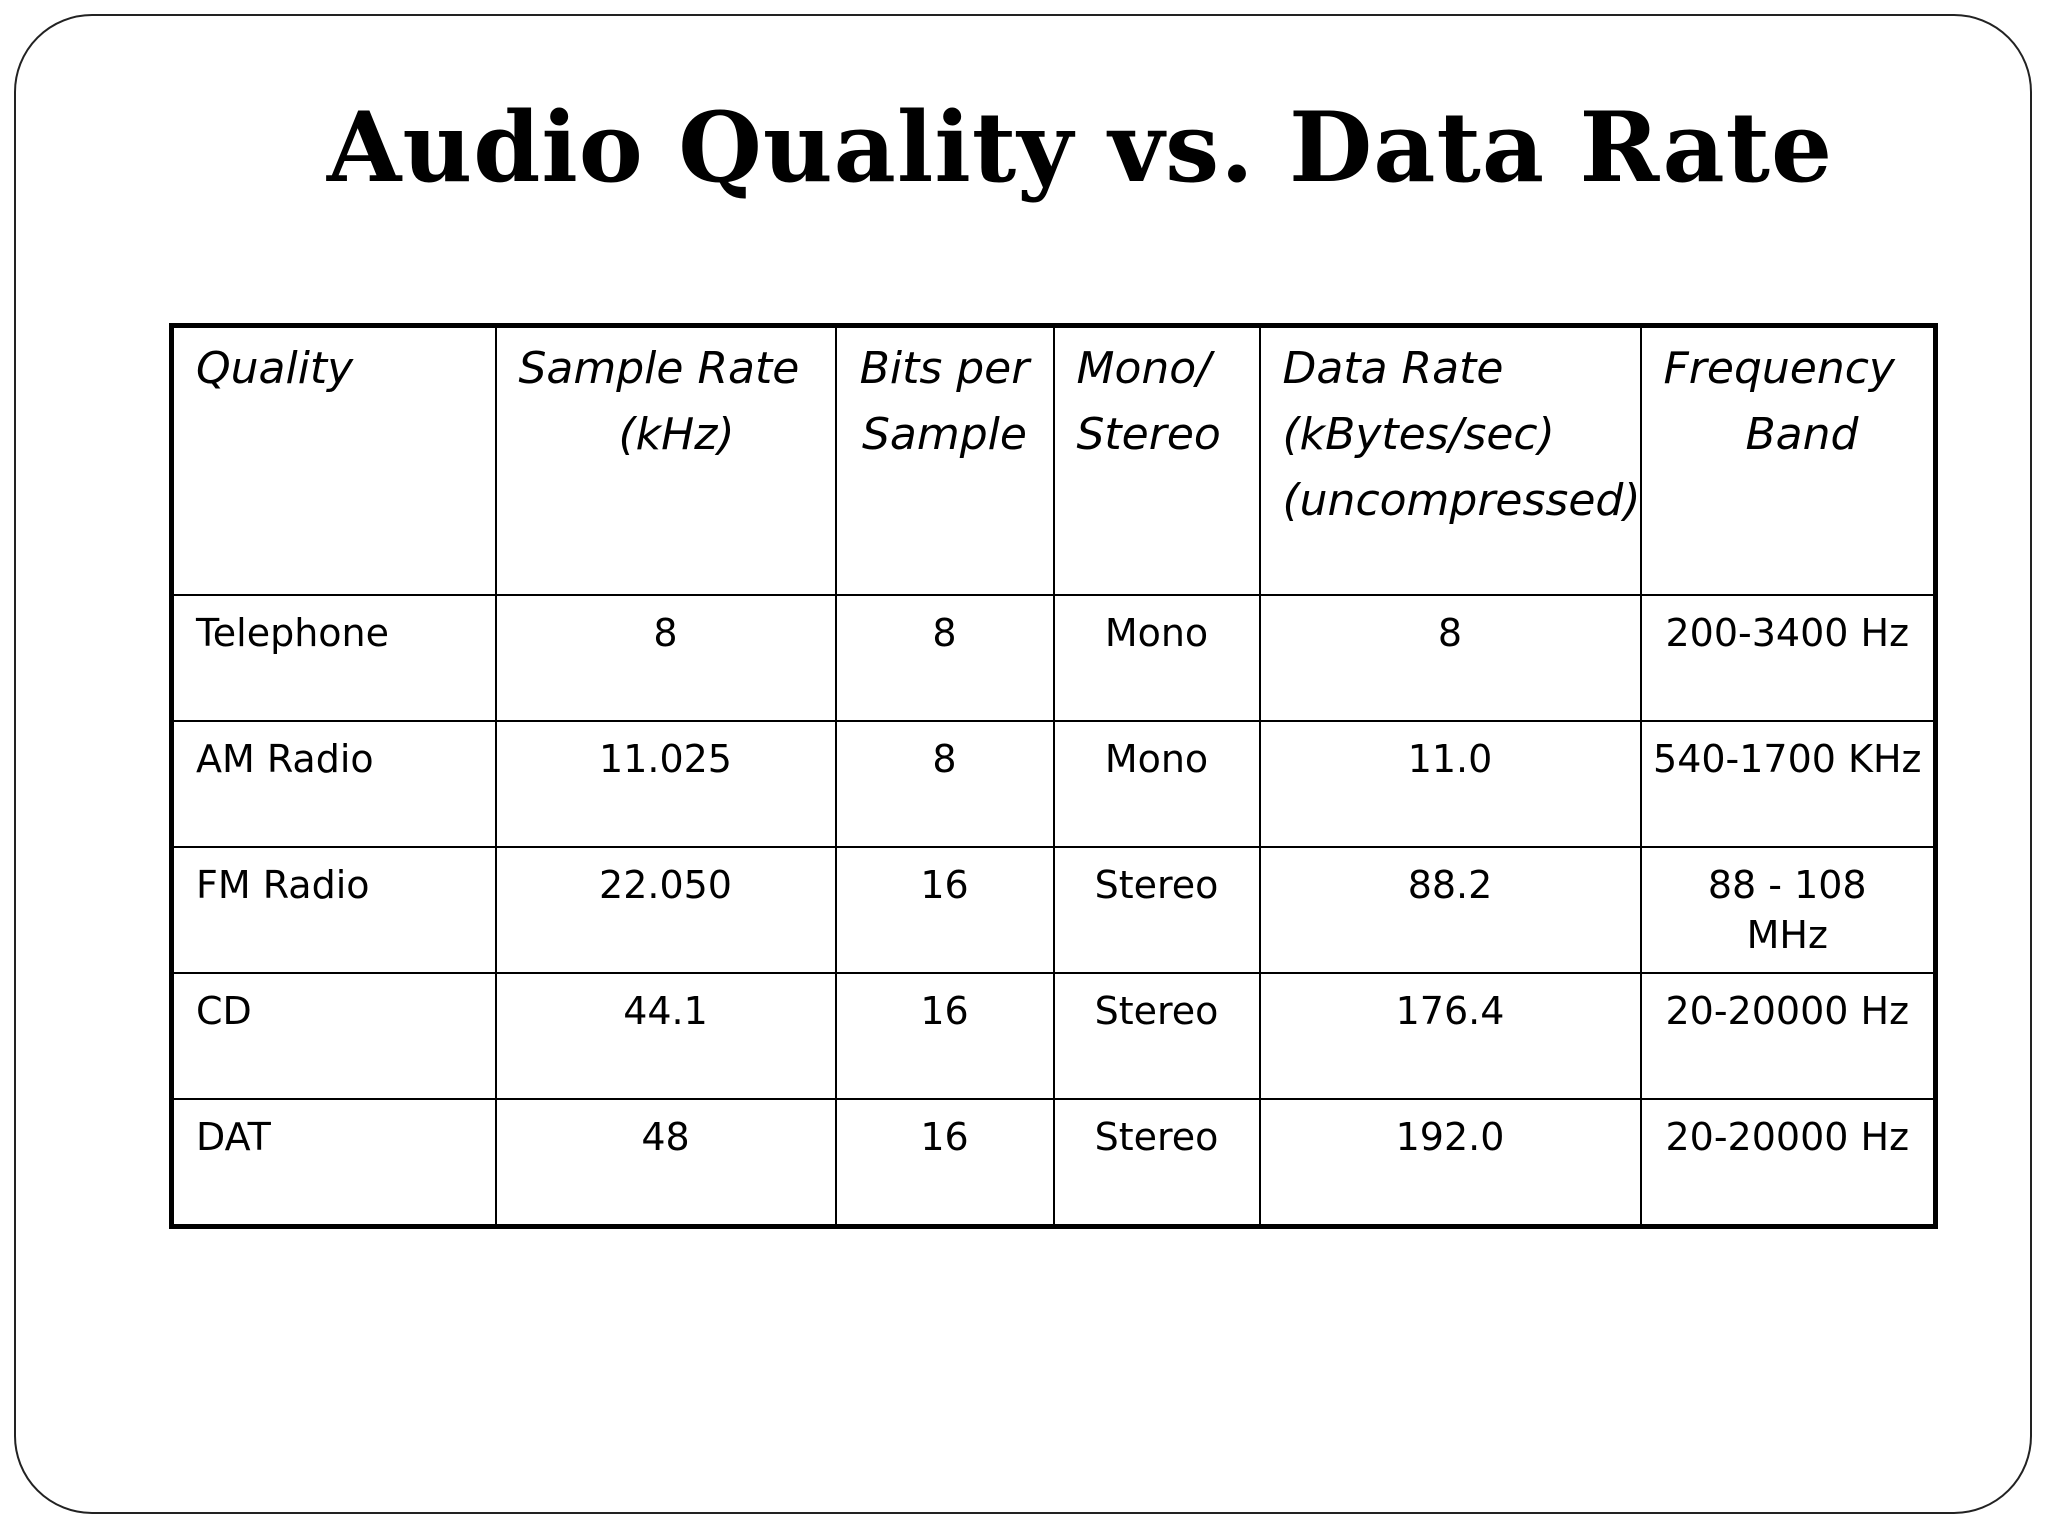 The image size is (2048, 1536). What do you see at coordinates (333, 910) in the screenshot?
I see `cell-quality: FM Radio` at bounding box center [333, 910].